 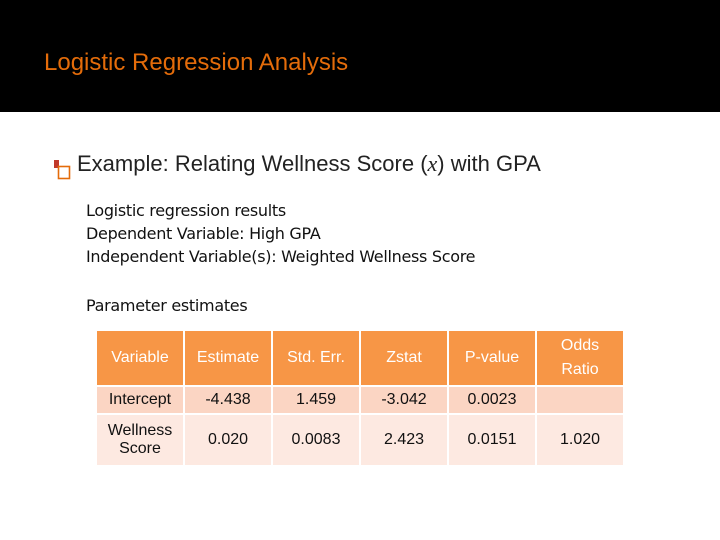 What do you see at coordinates (140, 400) in the screenshot?
I see `cell-variable: Intercept` at bounding box center [140, 400].